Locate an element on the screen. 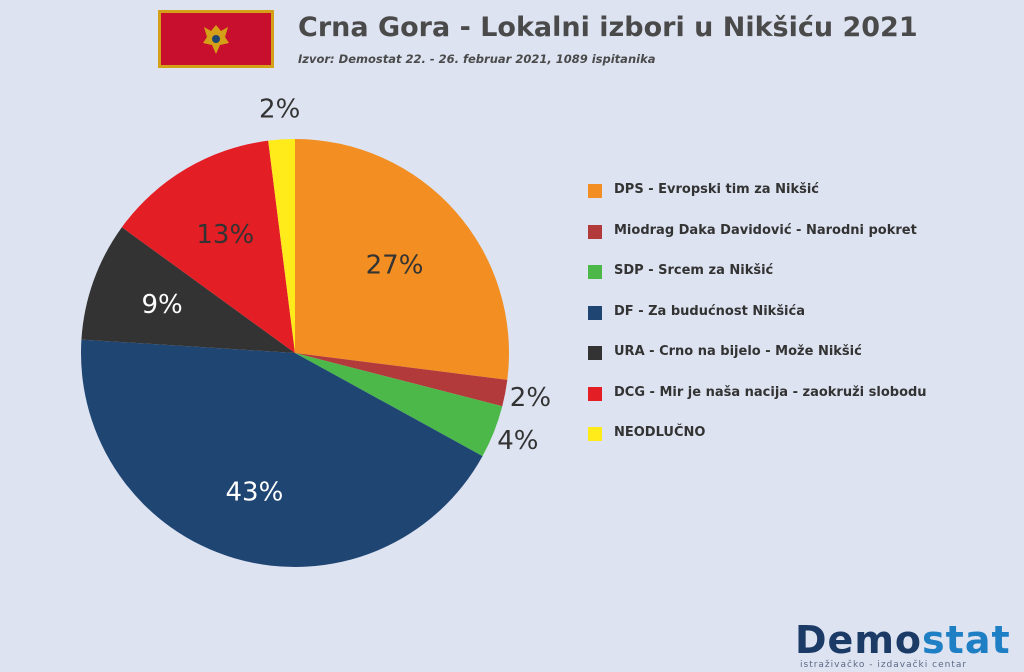 The width and height of the screenshot is (1024, 672). slice-data-label: 9% is located at coordinates (161, 305).